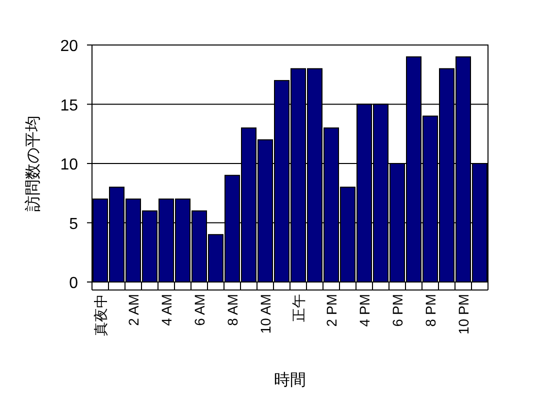 This screenshot has width=548, height=398. Describe the element at coordinates (430, 310) in the screenshot. I see `x-tick-label: 8 PM` at that location.